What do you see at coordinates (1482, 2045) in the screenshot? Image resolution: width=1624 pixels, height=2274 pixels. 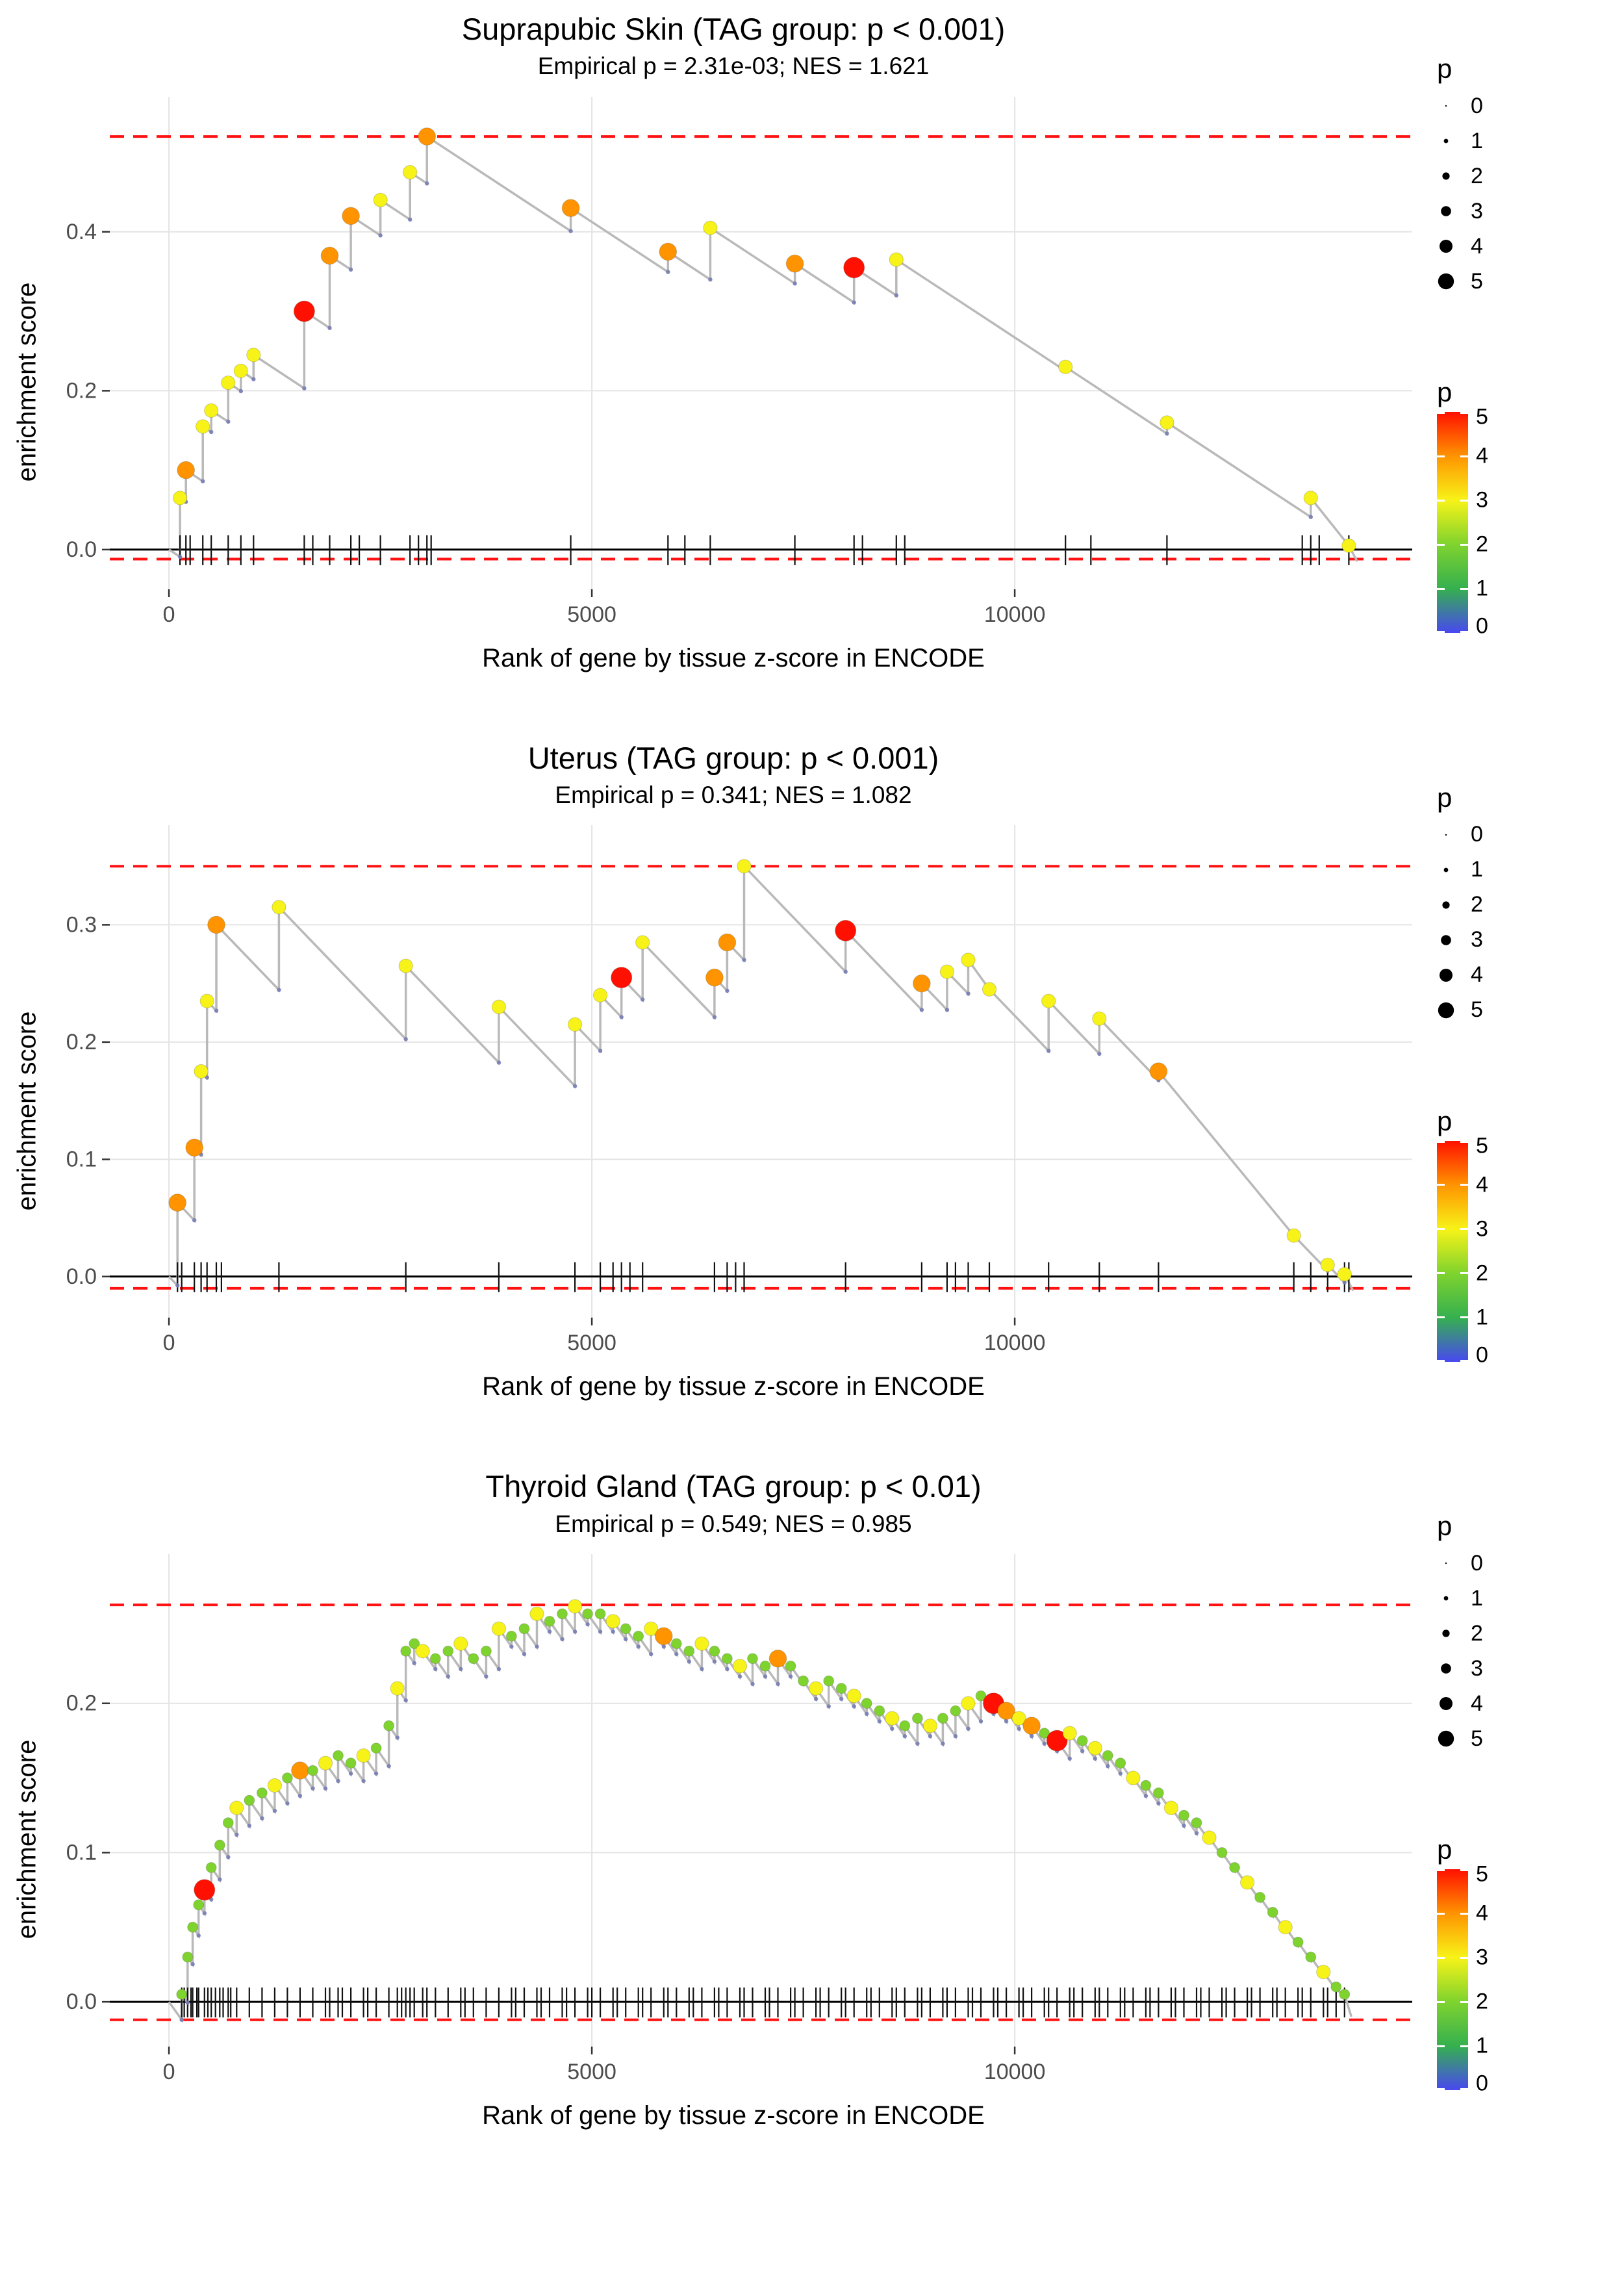 I see `colorbar-label: 1` at bounding box center [1482, 2045].